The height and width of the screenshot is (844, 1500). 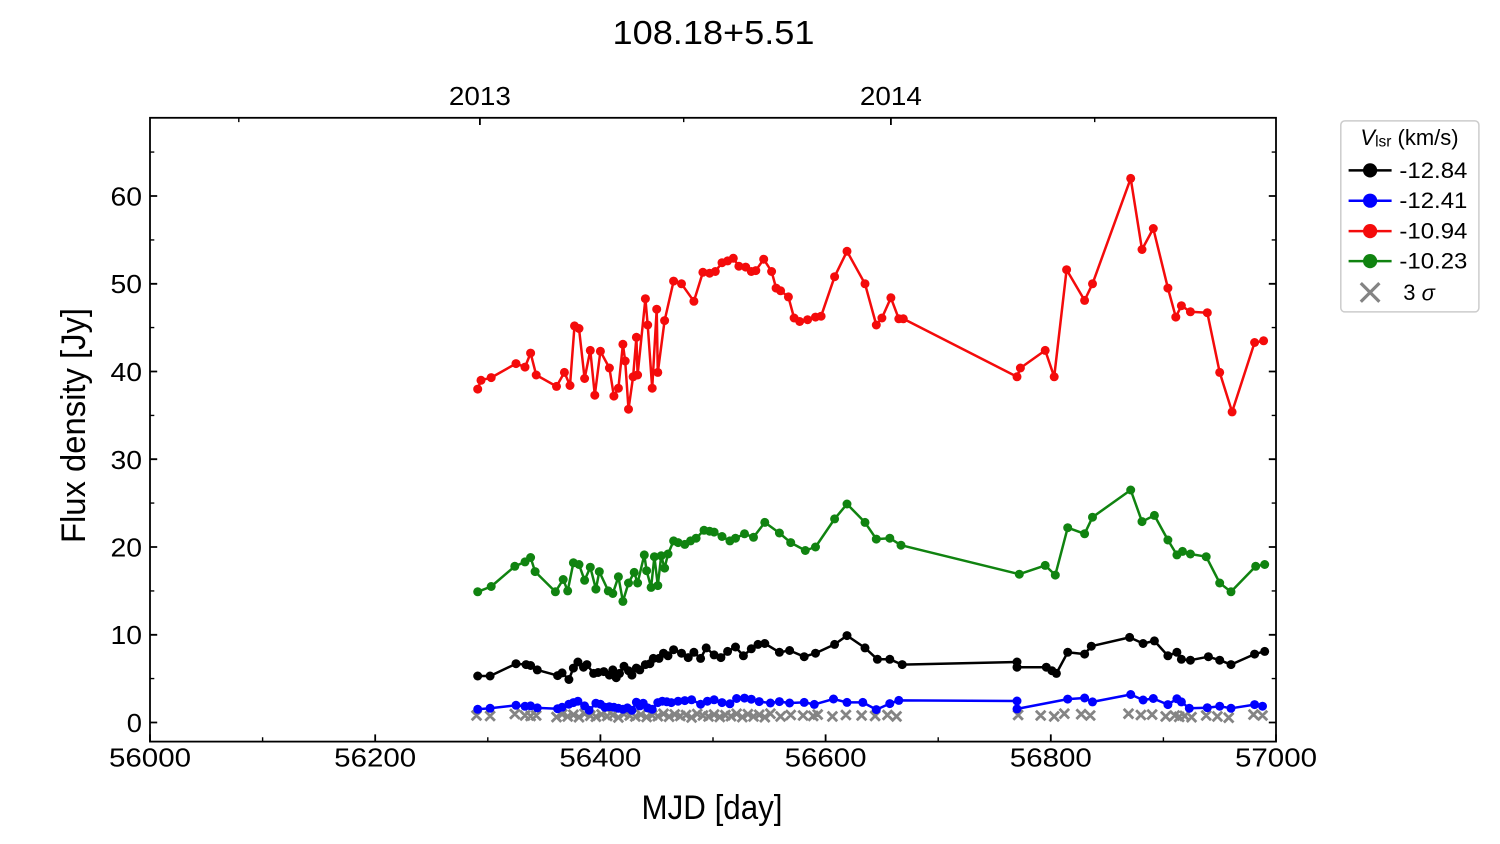 What do you see at coordinates (891, 96) in the screenshot?
I see `svg-text: 2014` at bounding box center [891, 96].